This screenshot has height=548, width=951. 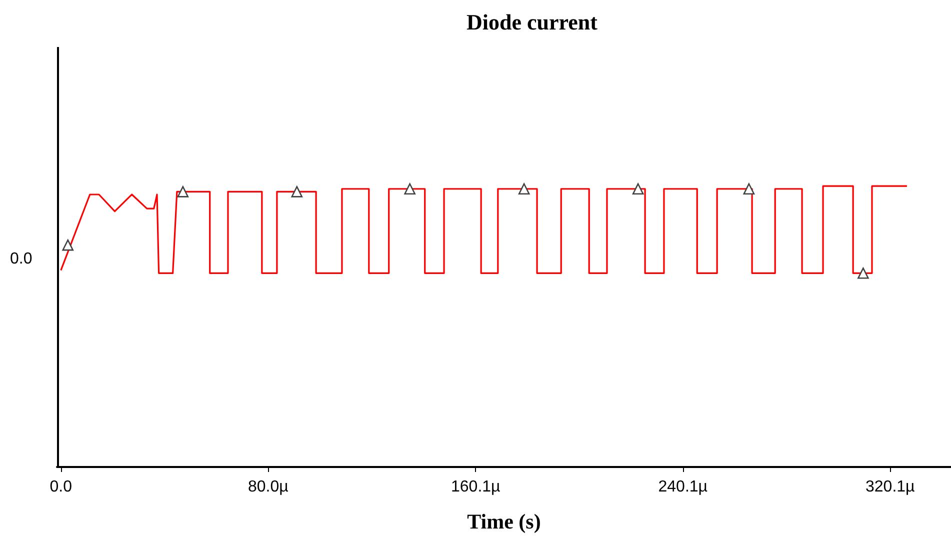 I want to click on x-tick-label: 0.0, so click(x=61, y=487).